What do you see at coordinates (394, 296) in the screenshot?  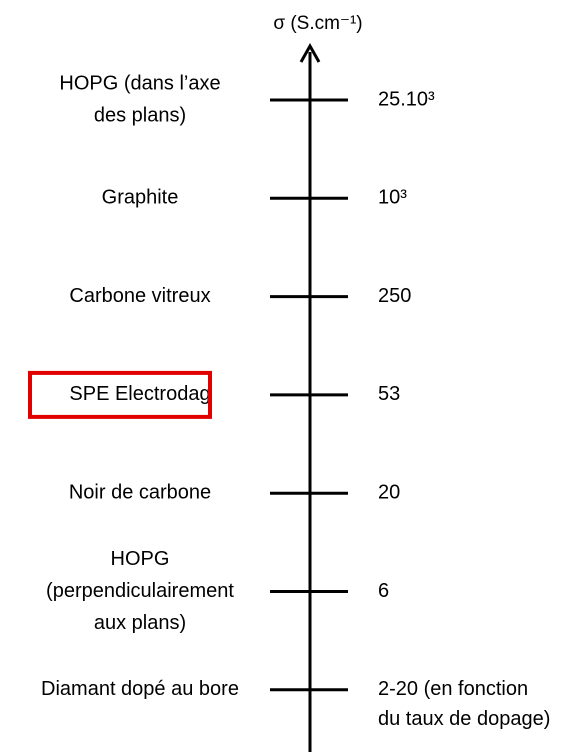 I see `conductivity-value: 250` at bounding box center [394, 296].